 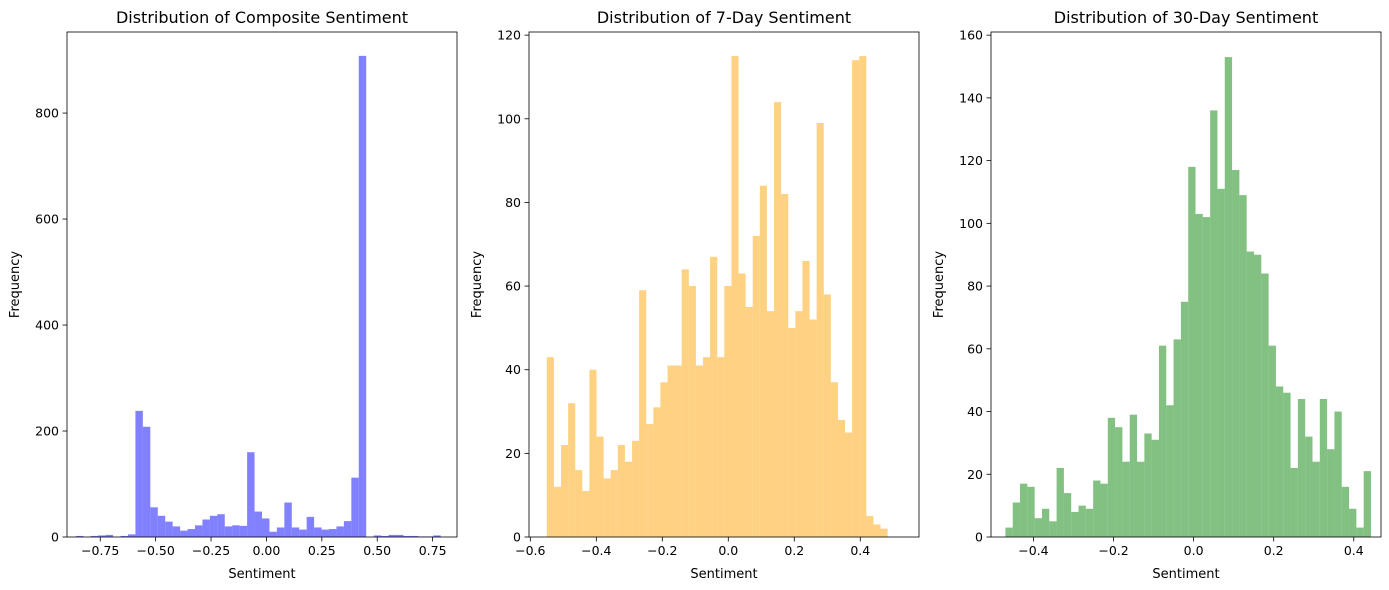 What do you see at coordinates (155, 550) in the screenshot?
I see `x-tick-label: −0.50` at bounding box center [155, 550].